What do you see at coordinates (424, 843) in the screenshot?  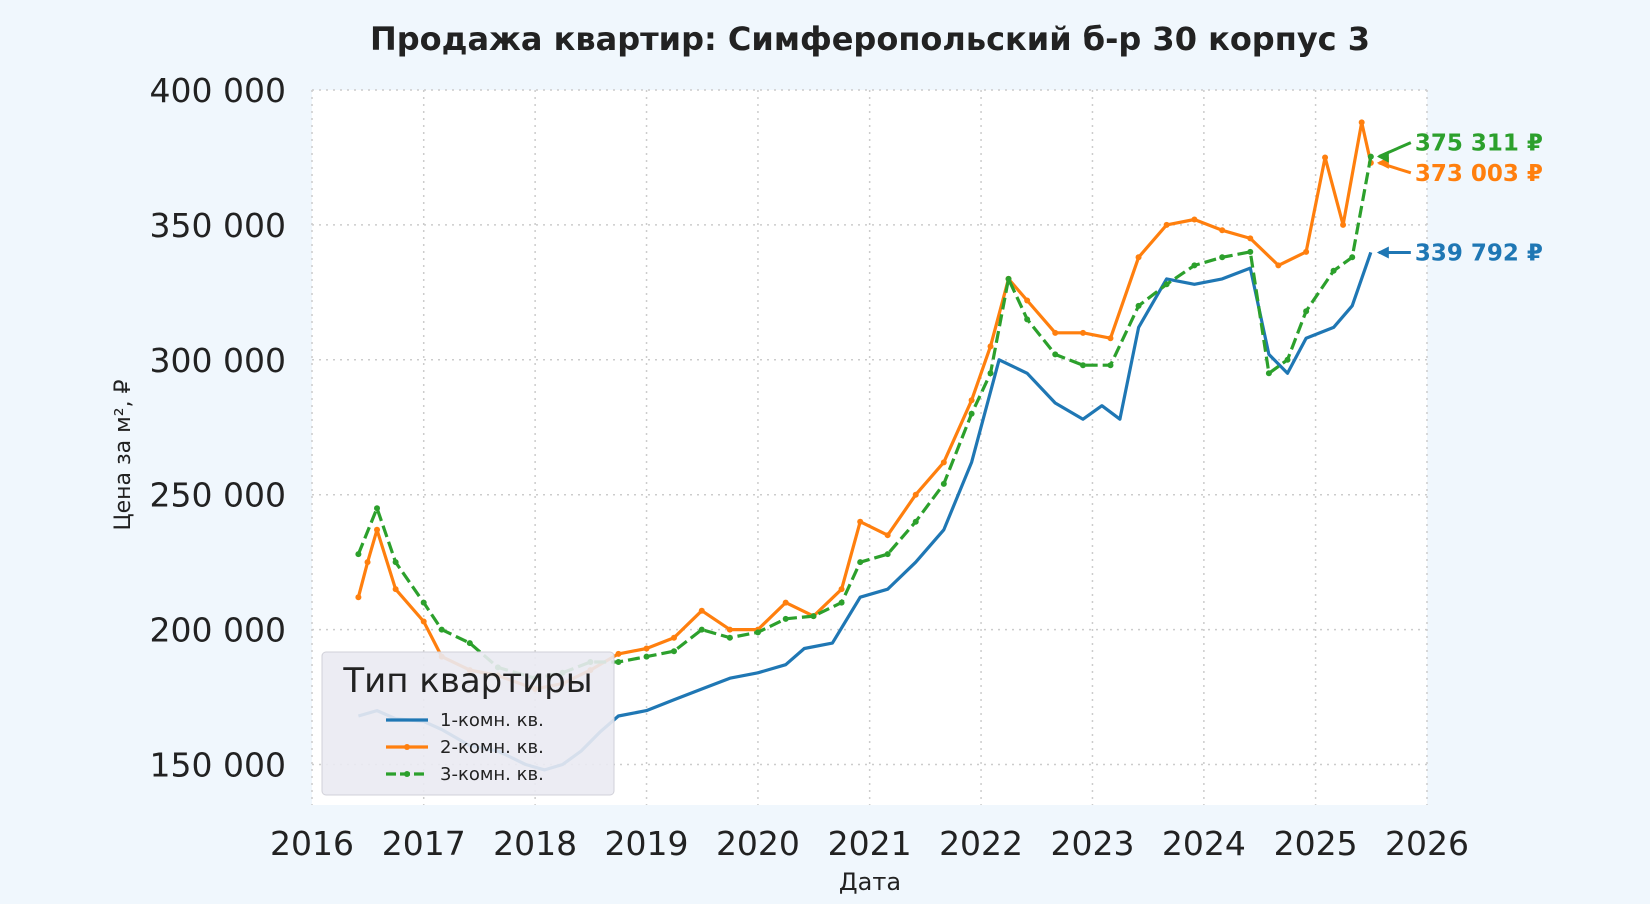 I see `x-tick-label: 2017` at bounding box center [424, 843].